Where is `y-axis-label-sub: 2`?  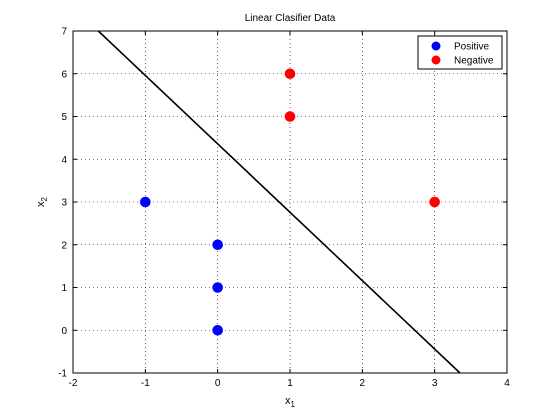
y-axis-label-sub: 2 is located at coordinates (44, 198).